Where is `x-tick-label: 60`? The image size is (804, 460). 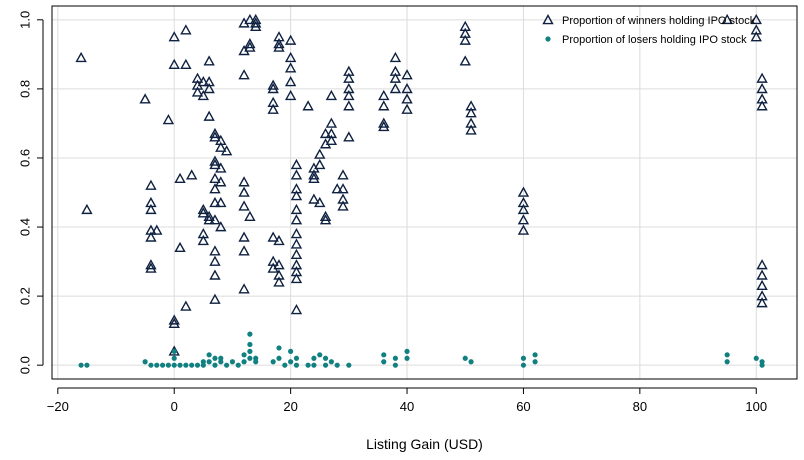
x-tick-label: 60 is located at coordinates (523, 406).